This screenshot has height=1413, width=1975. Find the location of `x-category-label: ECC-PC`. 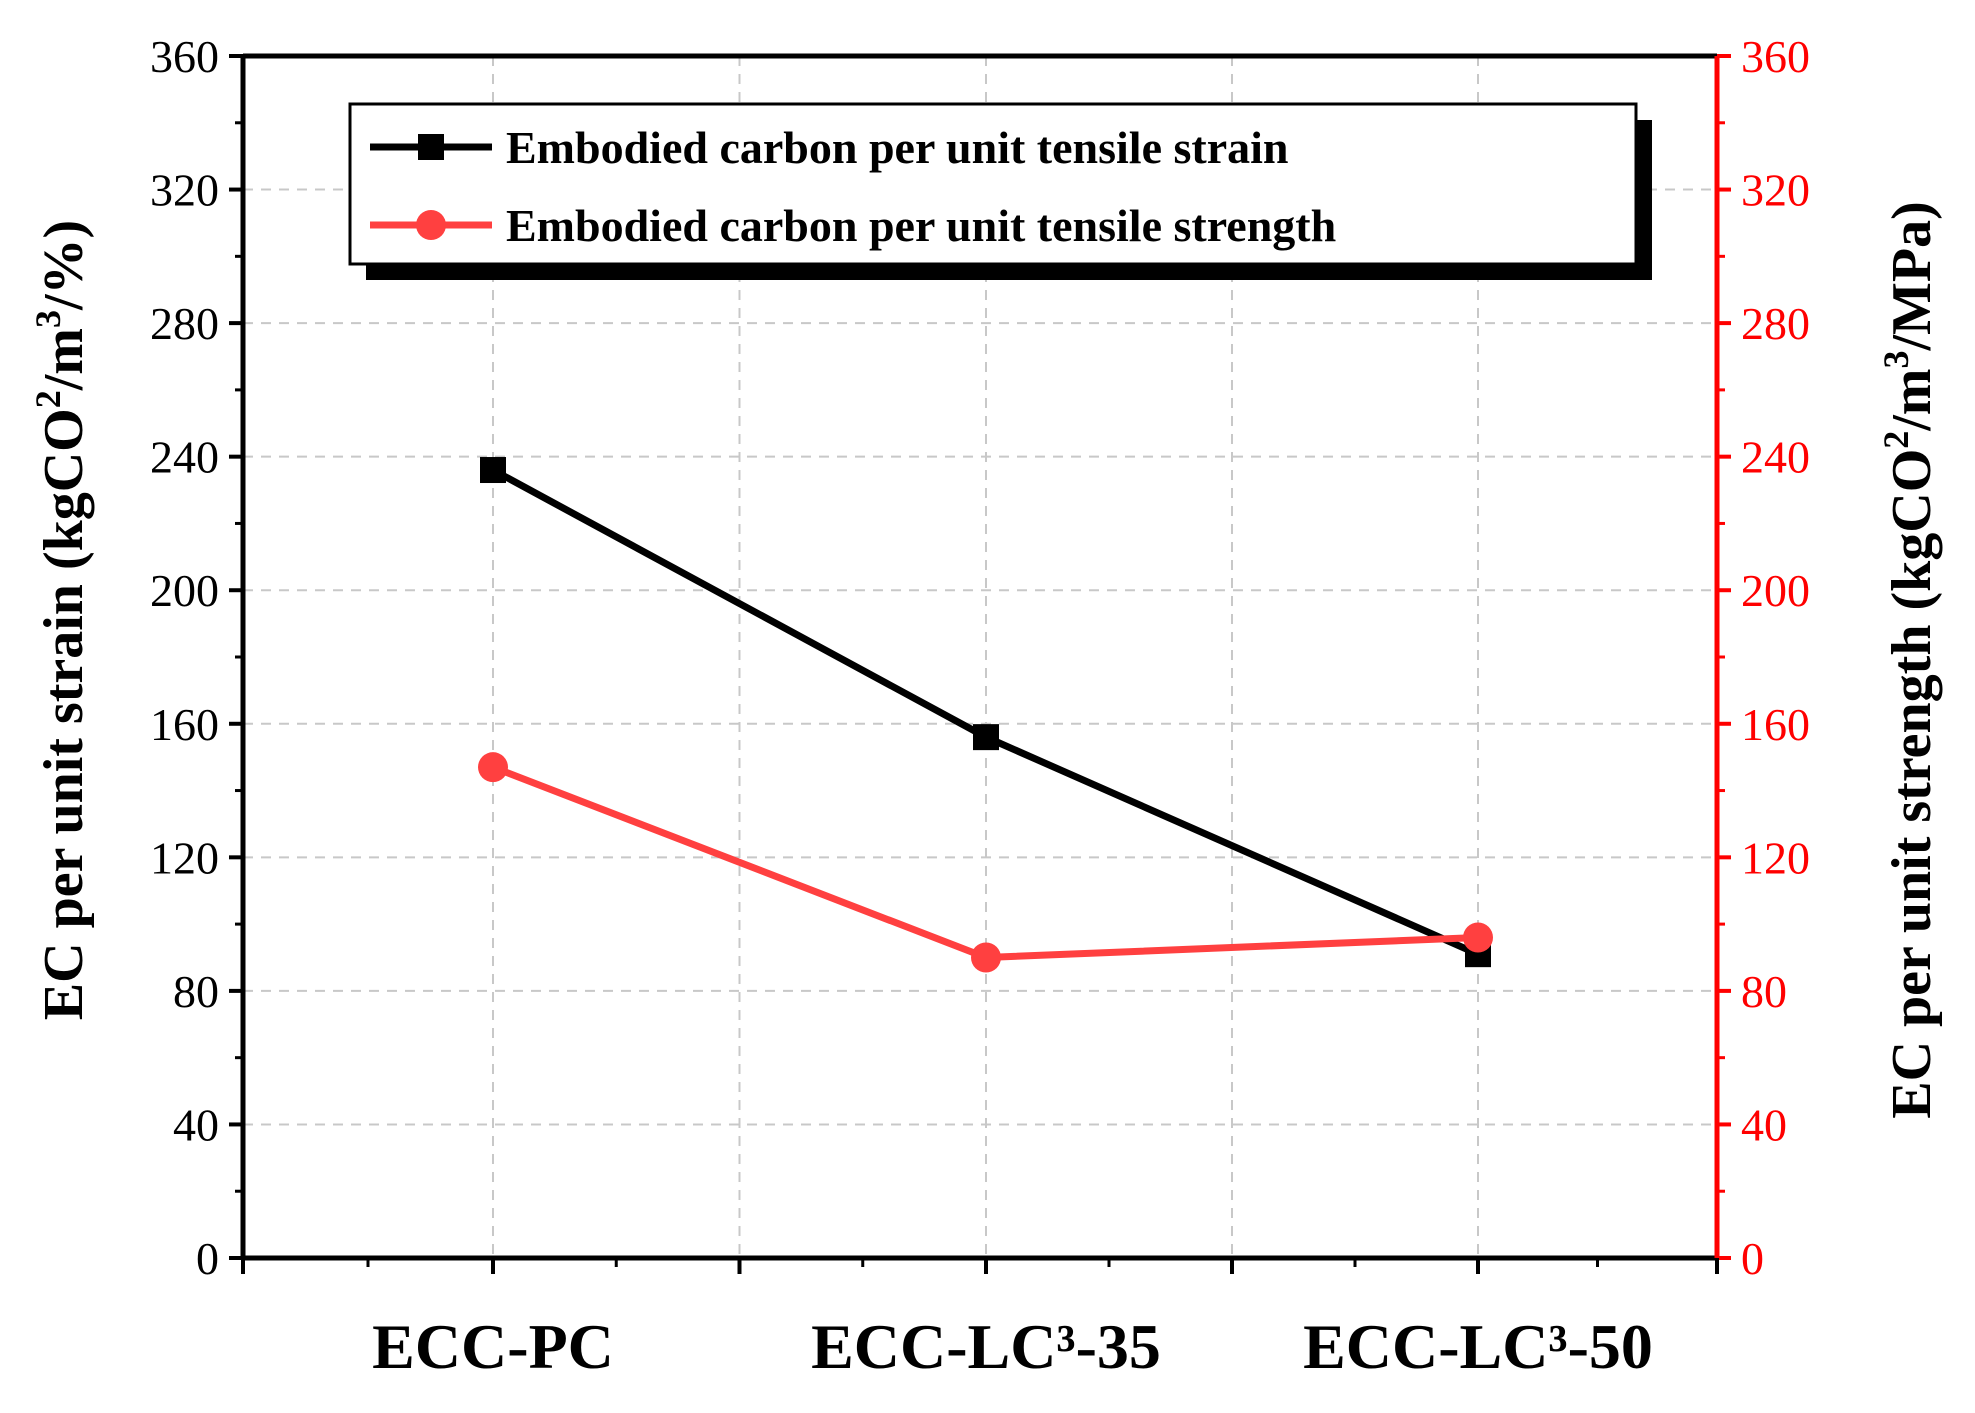

x-category-label: ECC-PC is located at coordinates (493, 1346).